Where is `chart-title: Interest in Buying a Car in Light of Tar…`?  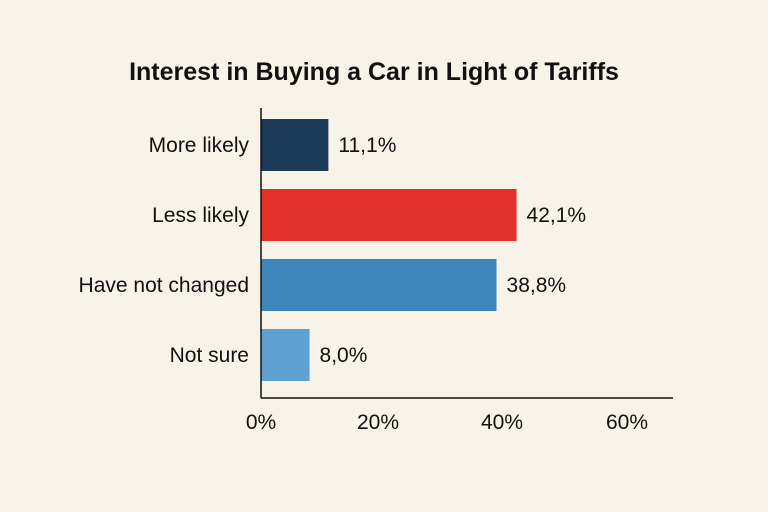 chart-title: Interest in Buying a Car in Light of Tar… is located at coordinates (374, 72).